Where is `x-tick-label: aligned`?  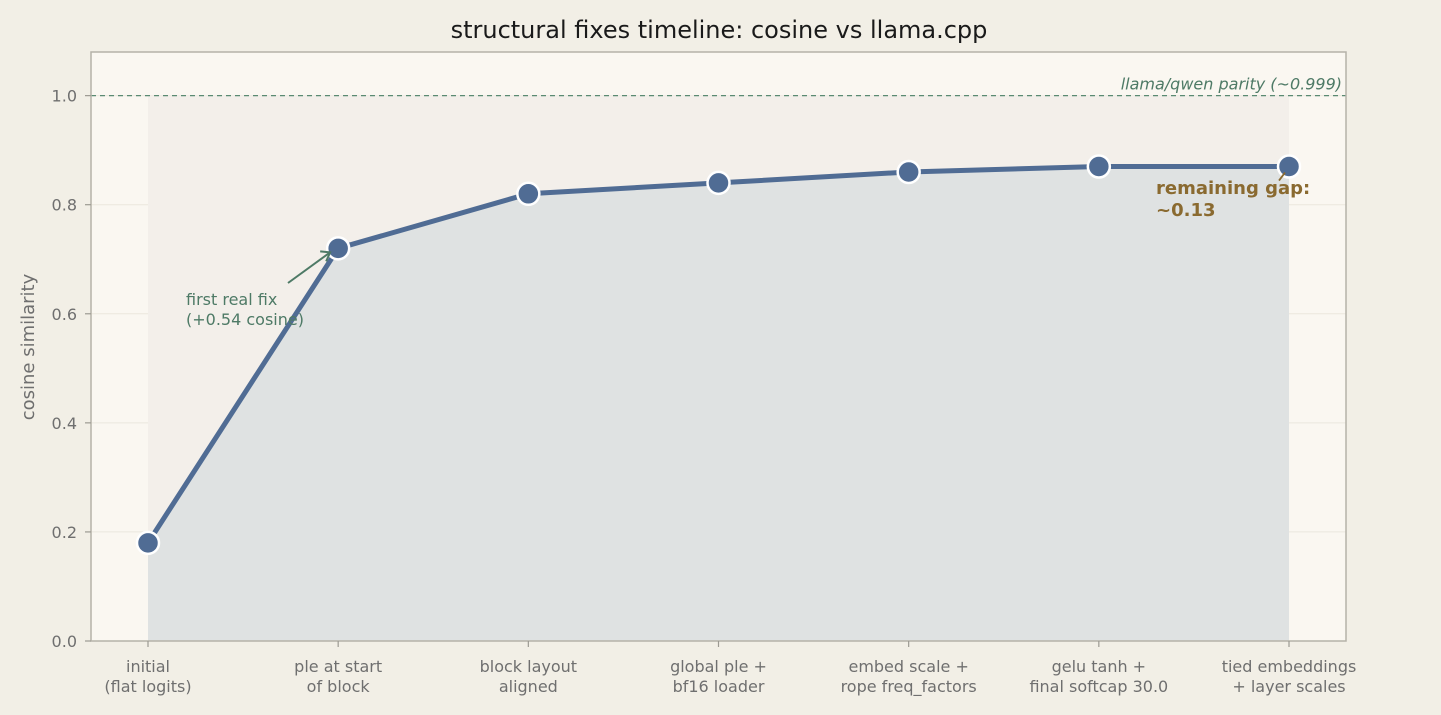 x-tick-label: aligned is located at coordinates (528, 686).